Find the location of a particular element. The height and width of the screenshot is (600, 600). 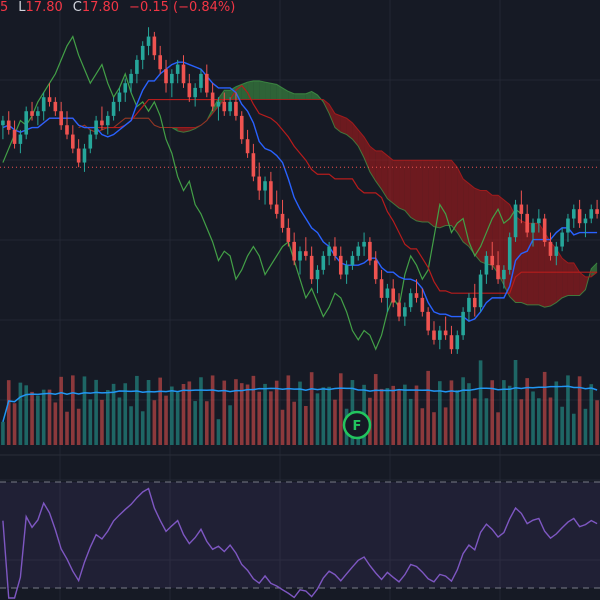

ohlc-legend: 5 L17.80 C17.80 −0.15 (−0.84%) is located at coordinates (122, 7).